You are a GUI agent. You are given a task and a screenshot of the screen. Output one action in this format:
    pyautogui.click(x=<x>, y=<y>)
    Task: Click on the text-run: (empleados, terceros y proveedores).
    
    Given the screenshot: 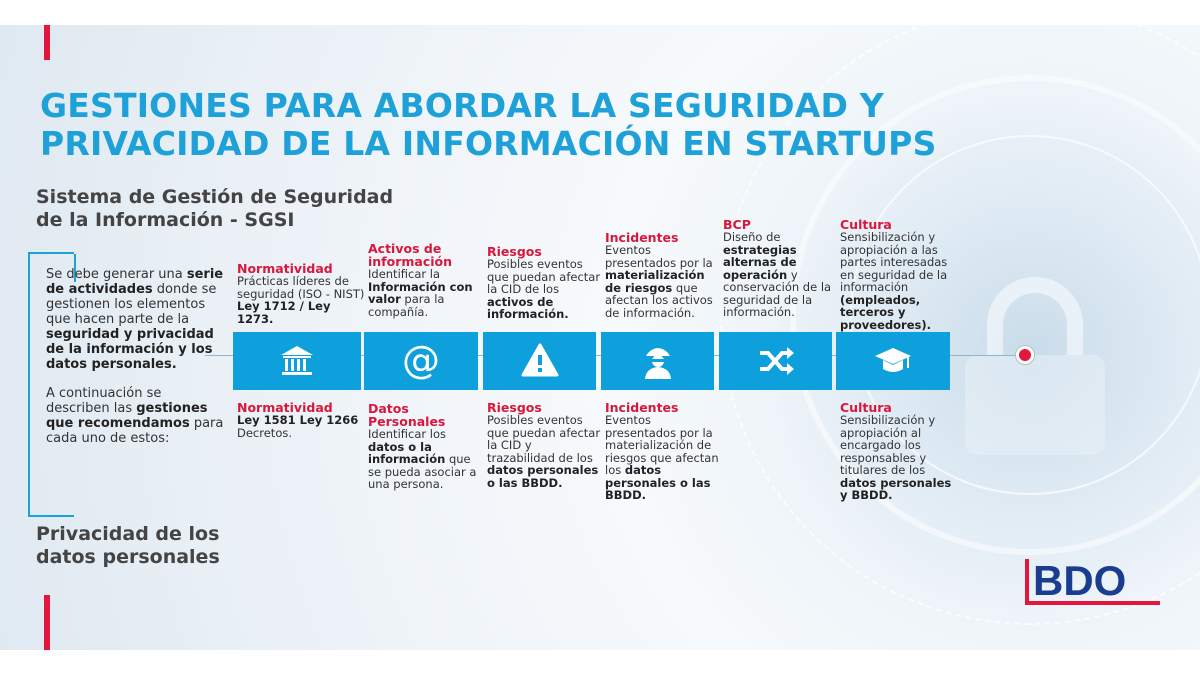 What is the action you would take?
    pyautogui.click(x=885, y=312)
    